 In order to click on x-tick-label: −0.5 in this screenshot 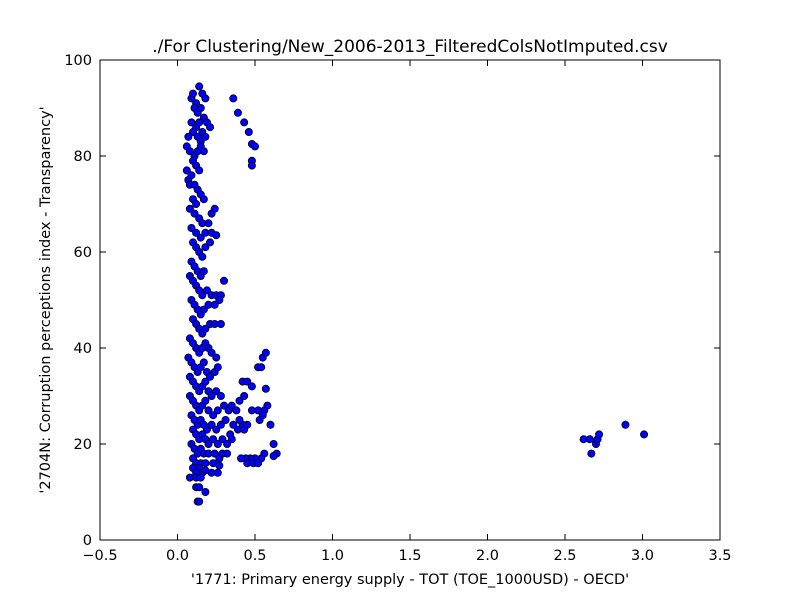, I will do `click(99, 556)`.